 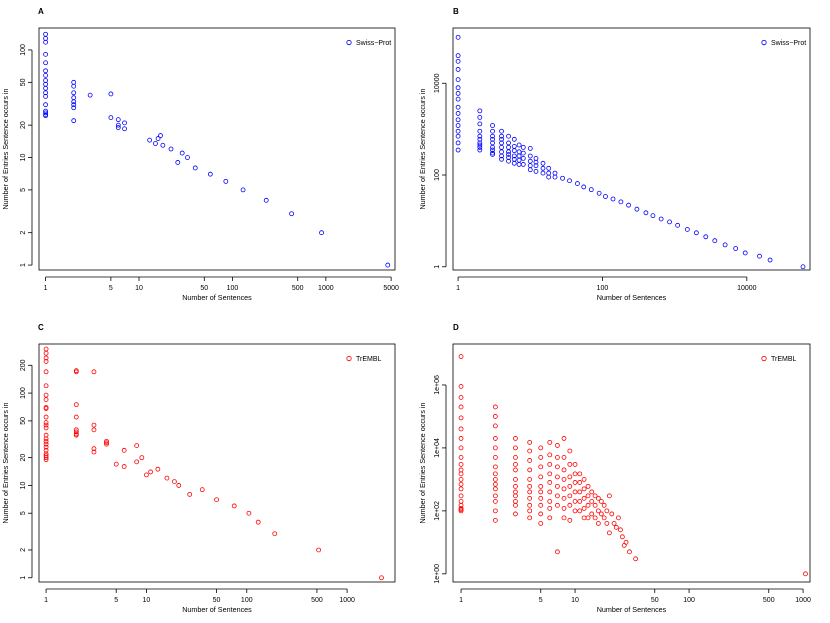 What do you see at coordinates (603, 288) in the screenshot?
I see `x-tick-label-B: 100` at bounding box center [603, 288].